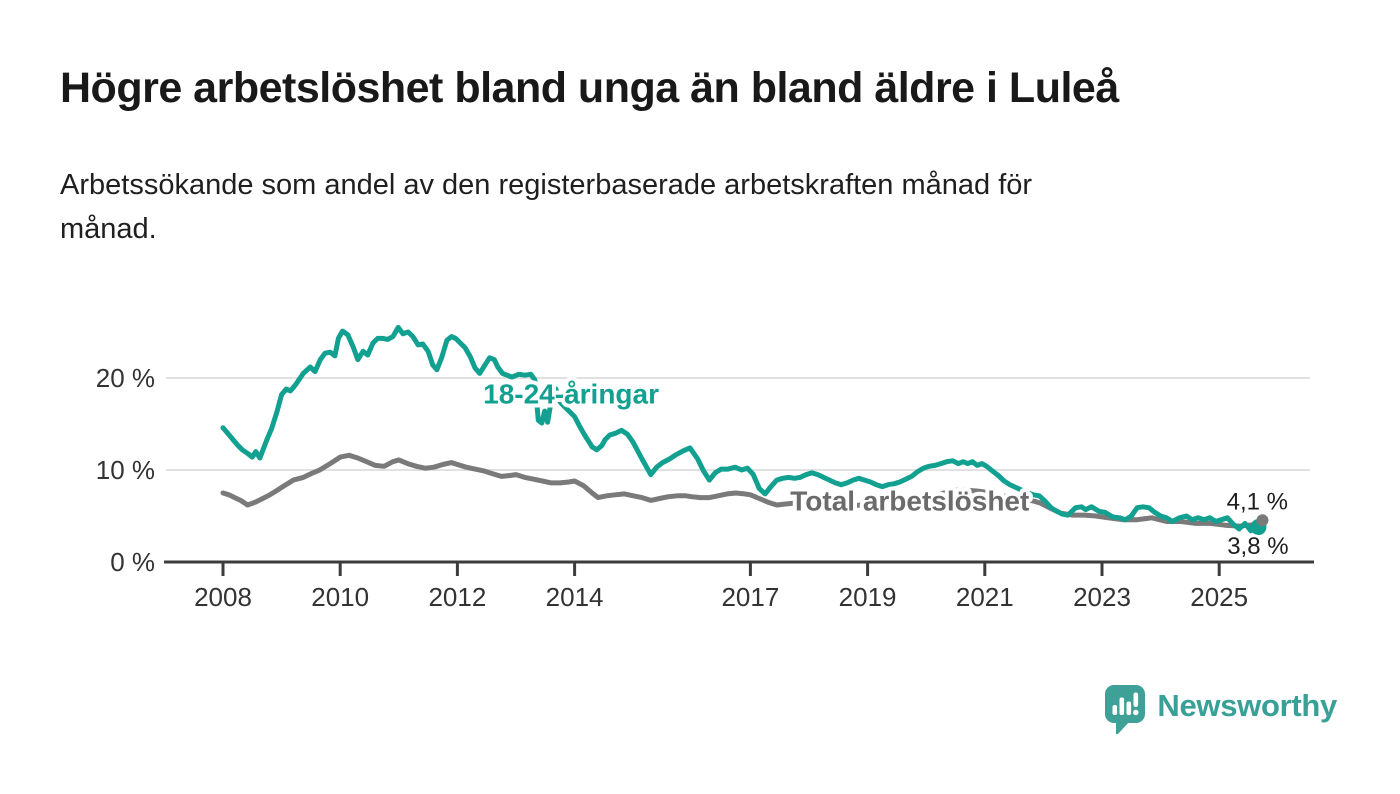 This screenshot has height=794, width=1400. Describe the element at coordinates (868, 597) in the screenshot. I see `x-axis-label: 2019` at that location.